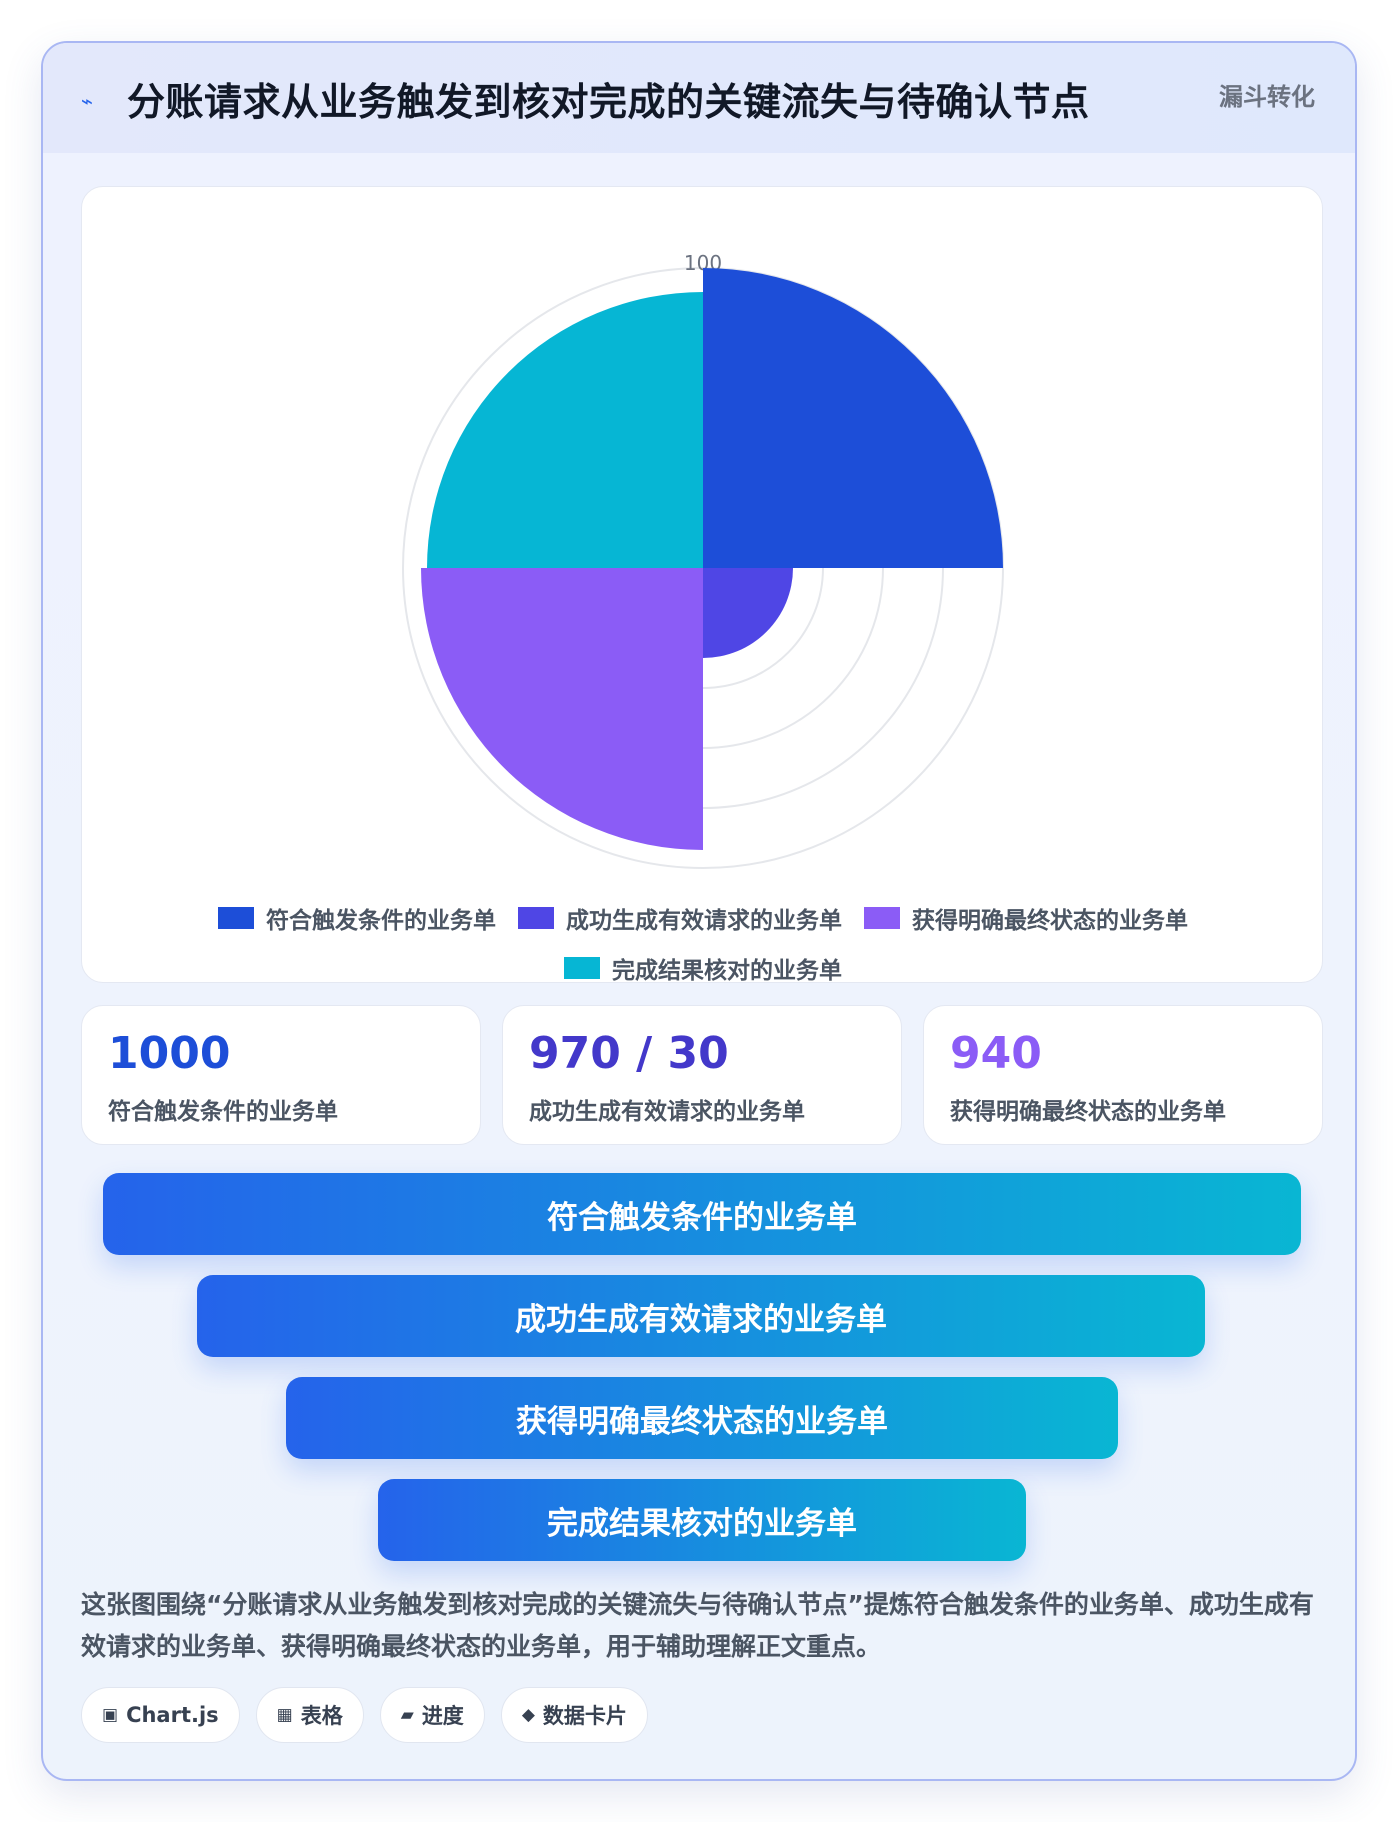 The width and height of the screenshot is (1400, 1822). Describe the element at coordinates (321, 1716) in the screenshot. I see `chip-label: 表格` at that location.